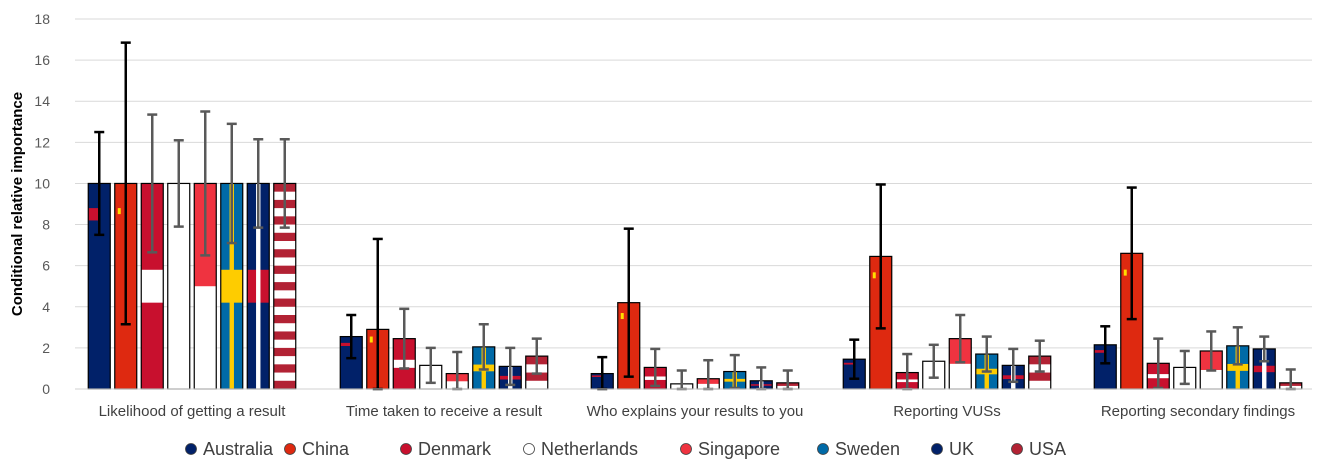  Describe the element at coordinates (17, 204) in the screenshot. I see `y-axis-label: Conditional relative importance` at that location.